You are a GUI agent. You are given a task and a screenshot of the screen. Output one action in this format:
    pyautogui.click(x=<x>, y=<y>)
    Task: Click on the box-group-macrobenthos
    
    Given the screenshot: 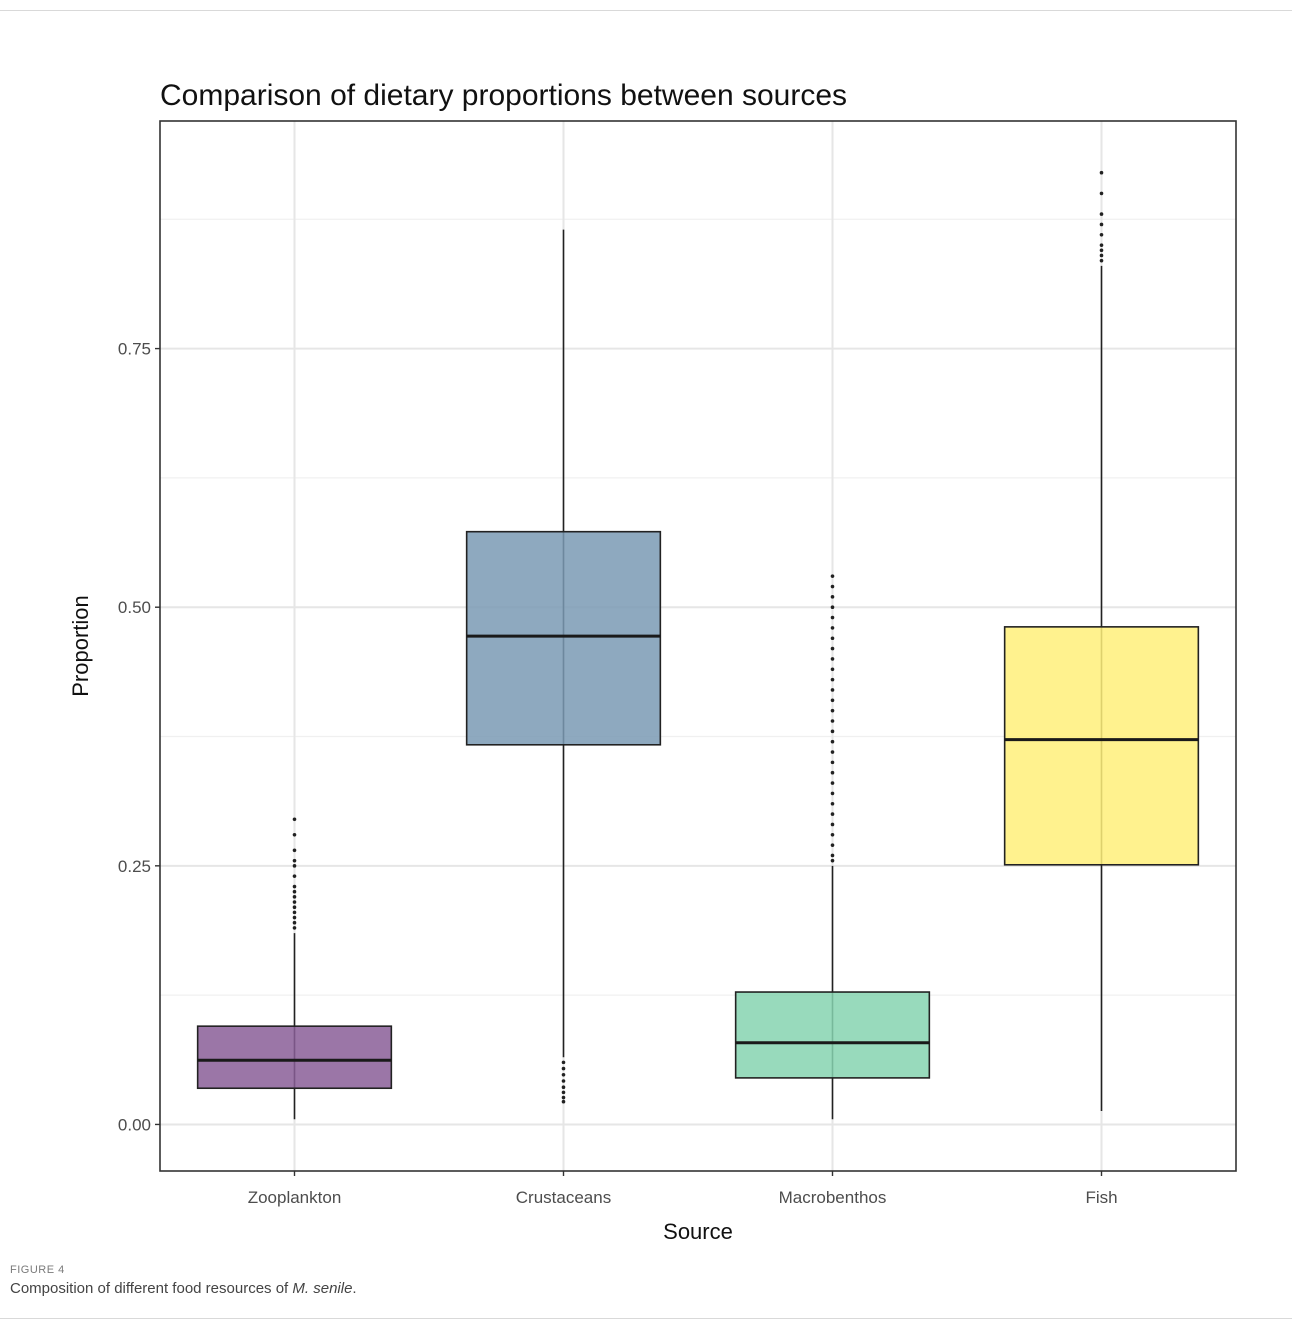 What is the action you would take?
    pyautogui.click(x=832, y=847)
    